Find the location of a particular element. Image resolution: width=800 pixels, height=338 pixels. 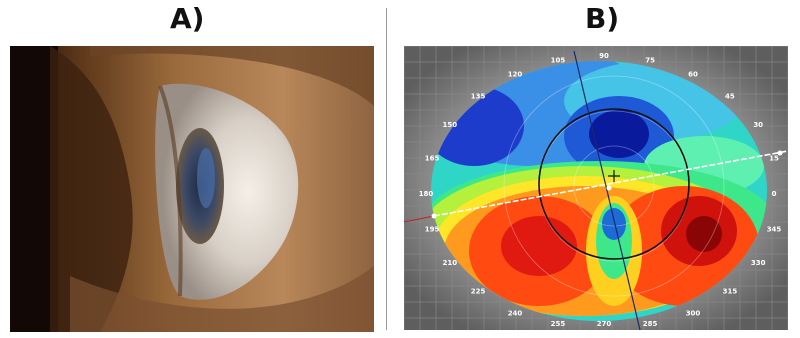

degree-label: 285 is located at coordinates (650, 324).